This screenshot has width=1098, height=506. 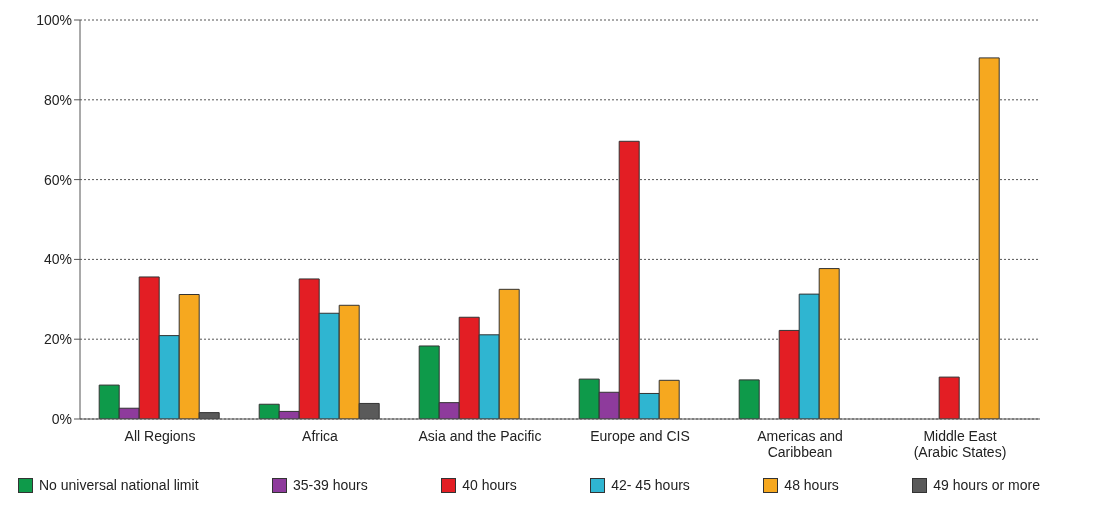 I want to click on legend-label: No universal national limit, so click(x=119, y=485).